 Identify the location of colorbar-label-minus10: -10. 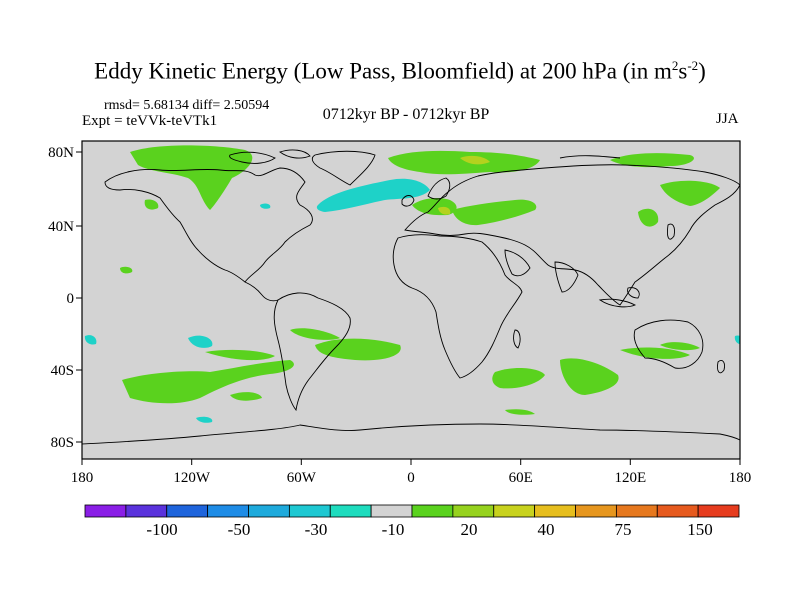
(393, 529).